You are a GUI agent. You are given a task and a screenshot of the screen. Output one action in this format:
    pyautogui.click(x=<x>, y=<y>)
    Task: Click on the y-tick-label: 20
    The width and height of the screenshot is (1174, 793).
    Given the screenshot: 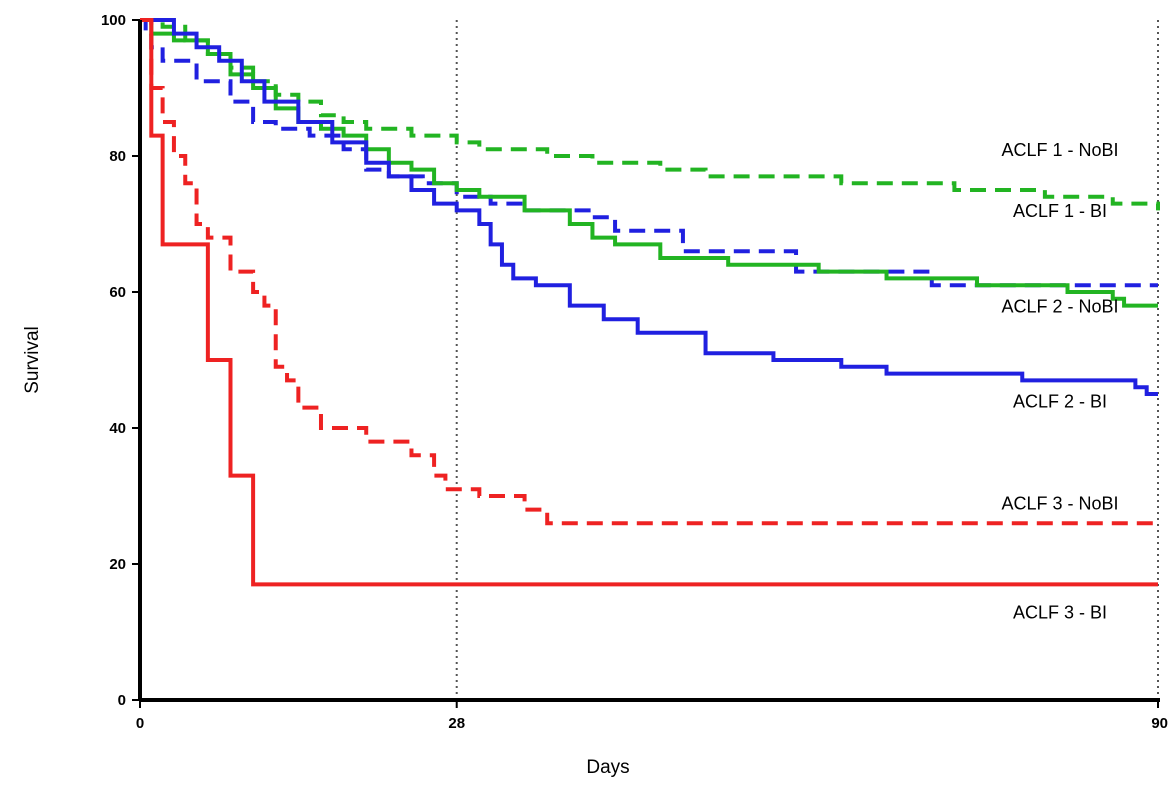 What is the action you would take?
    pyautogui.click(x=117, y=564)
    